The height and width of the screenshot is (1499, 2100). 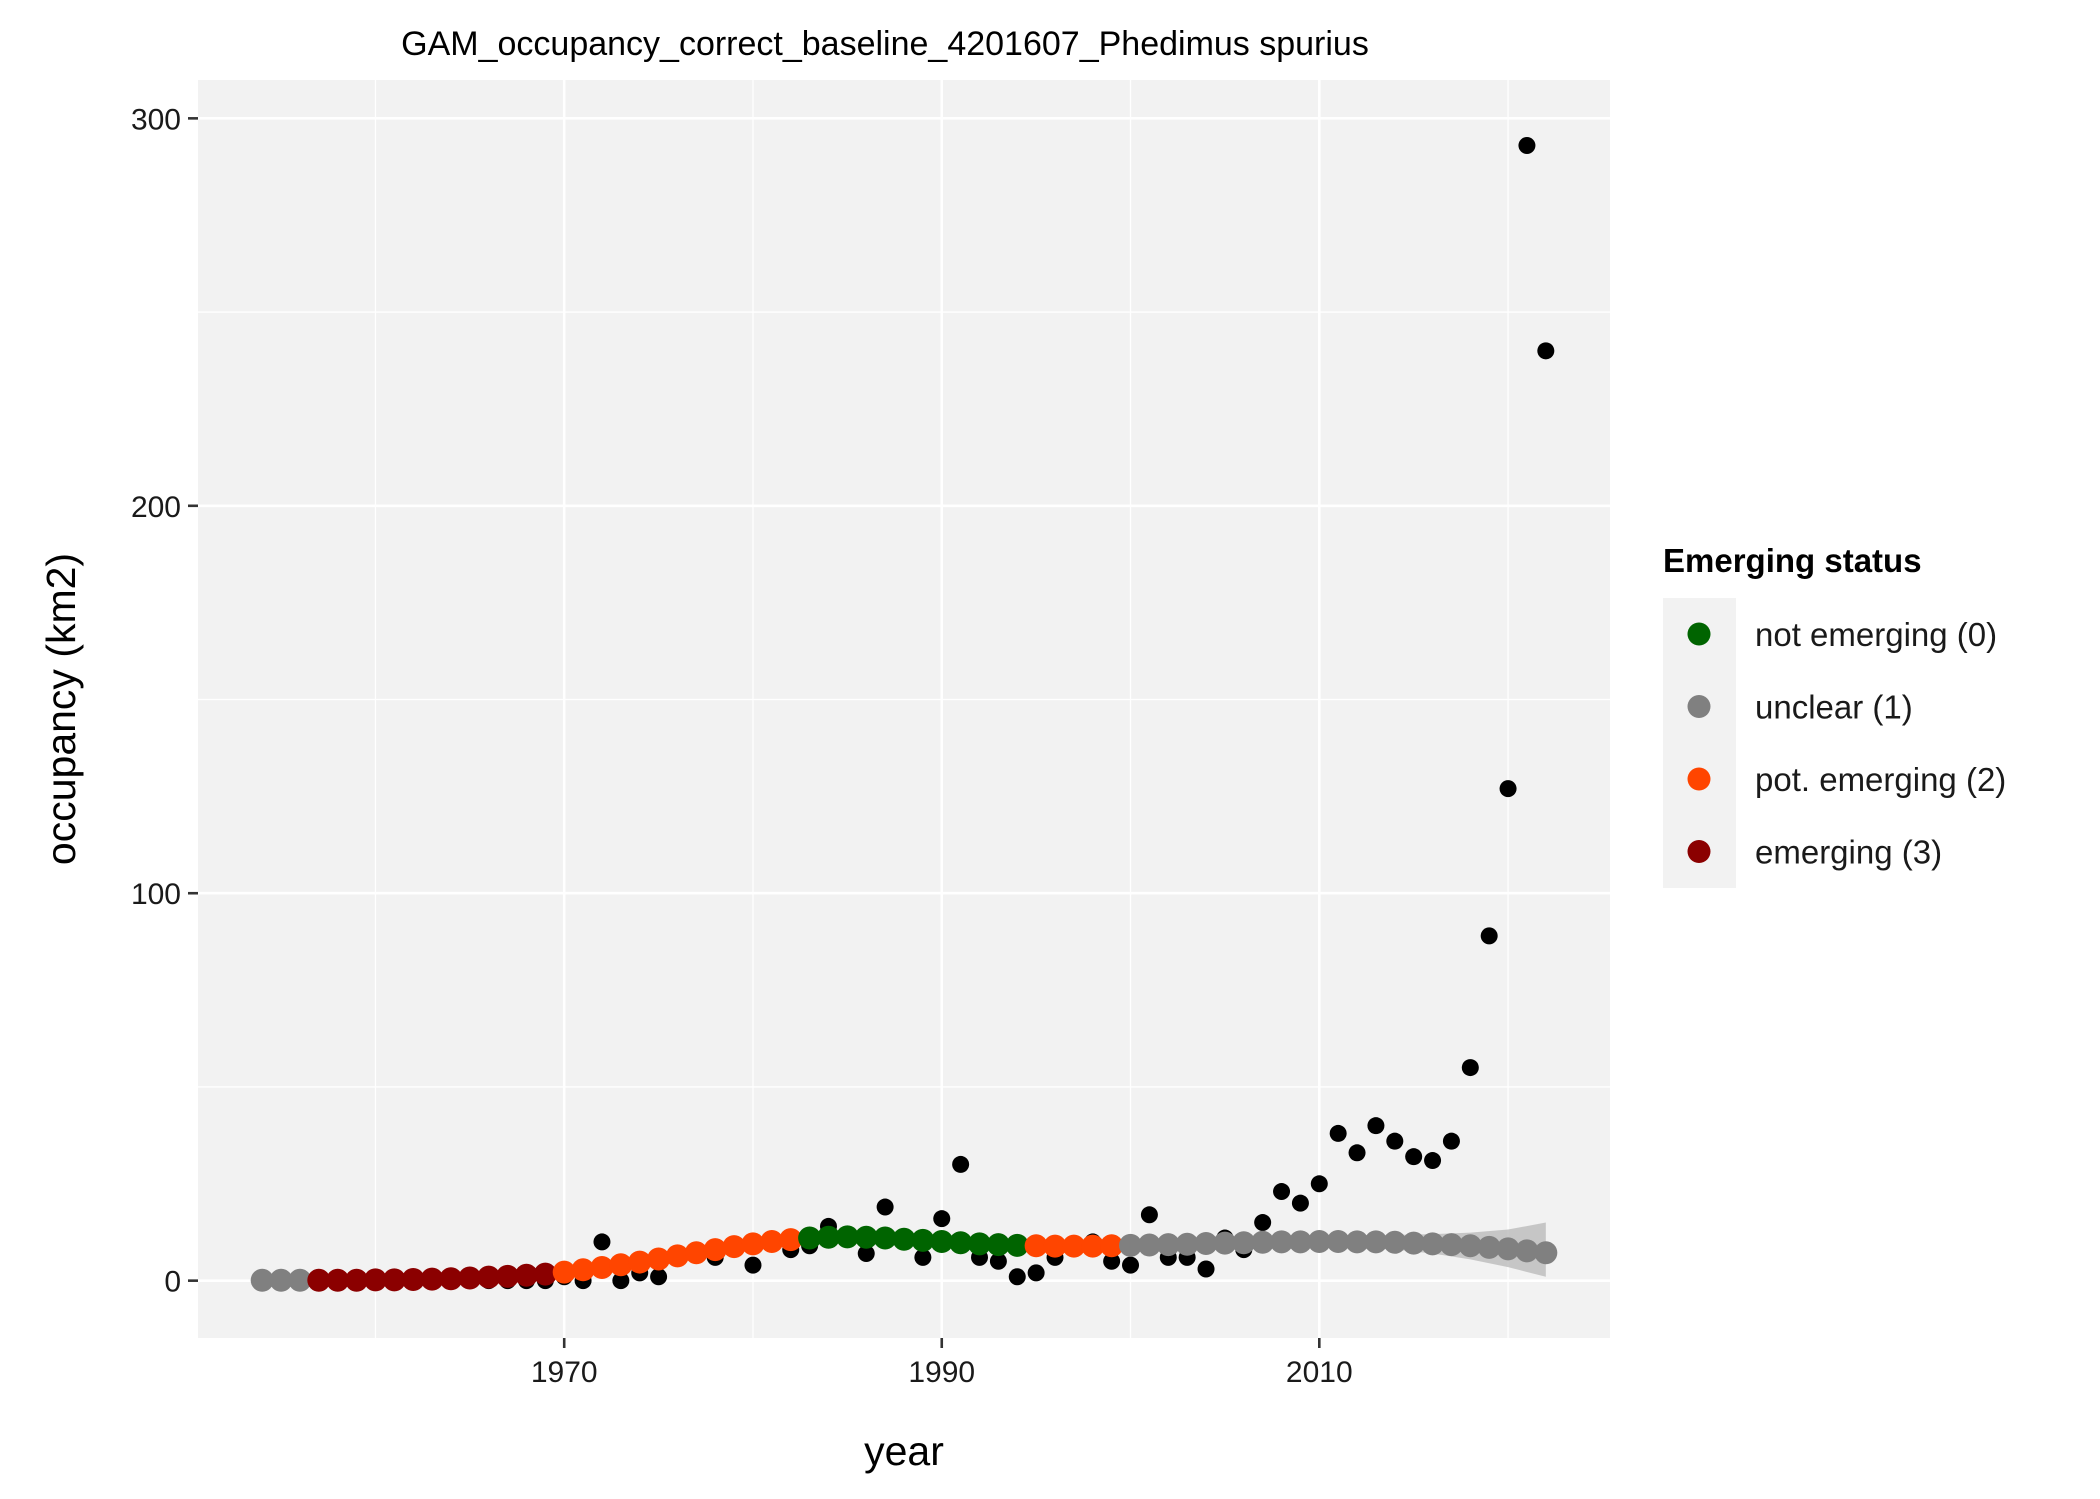 I want to click on y-tick-label: 0, so click(x=172, y=1282).